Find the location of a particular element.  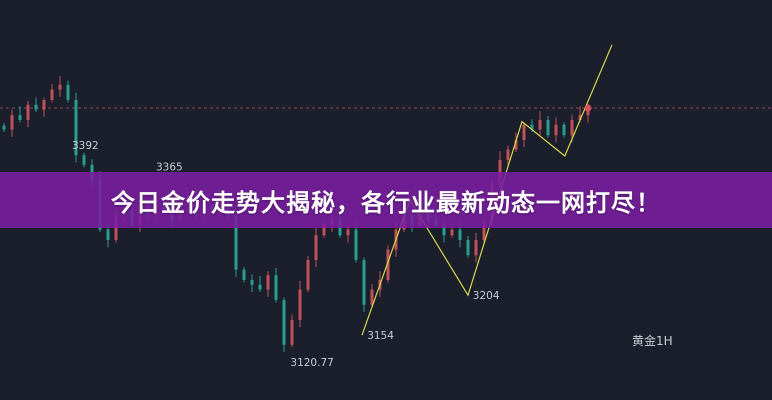

banner-title: 今日金价走势大揭秘，各行业最新动态一网打尽！ is located at coordinates (386, 202).